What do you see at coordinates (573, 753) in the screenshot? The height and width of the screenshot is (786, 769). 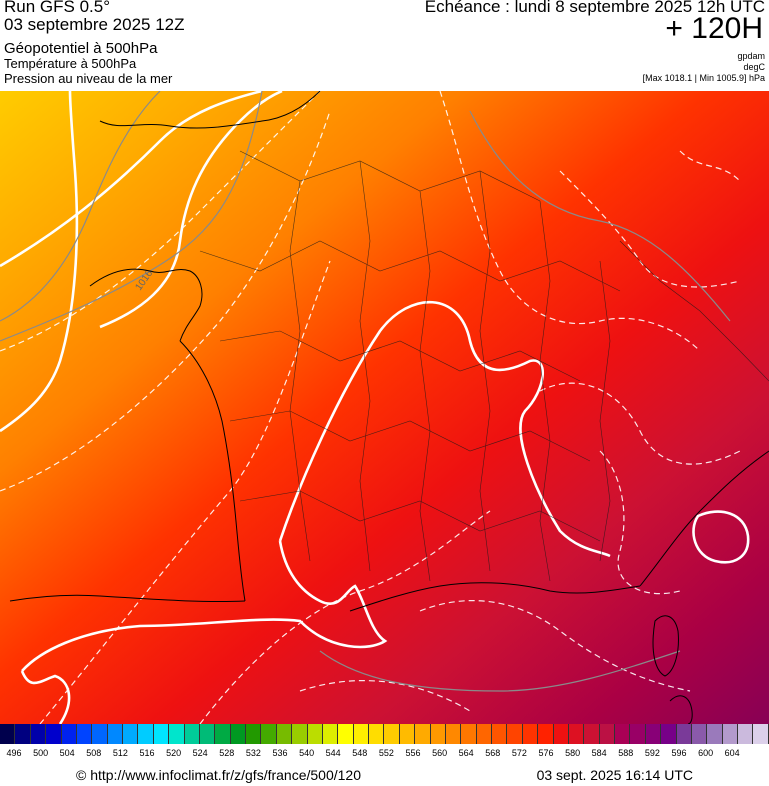 I see `colorbar-label: 580` at bounding box center [573, 753].